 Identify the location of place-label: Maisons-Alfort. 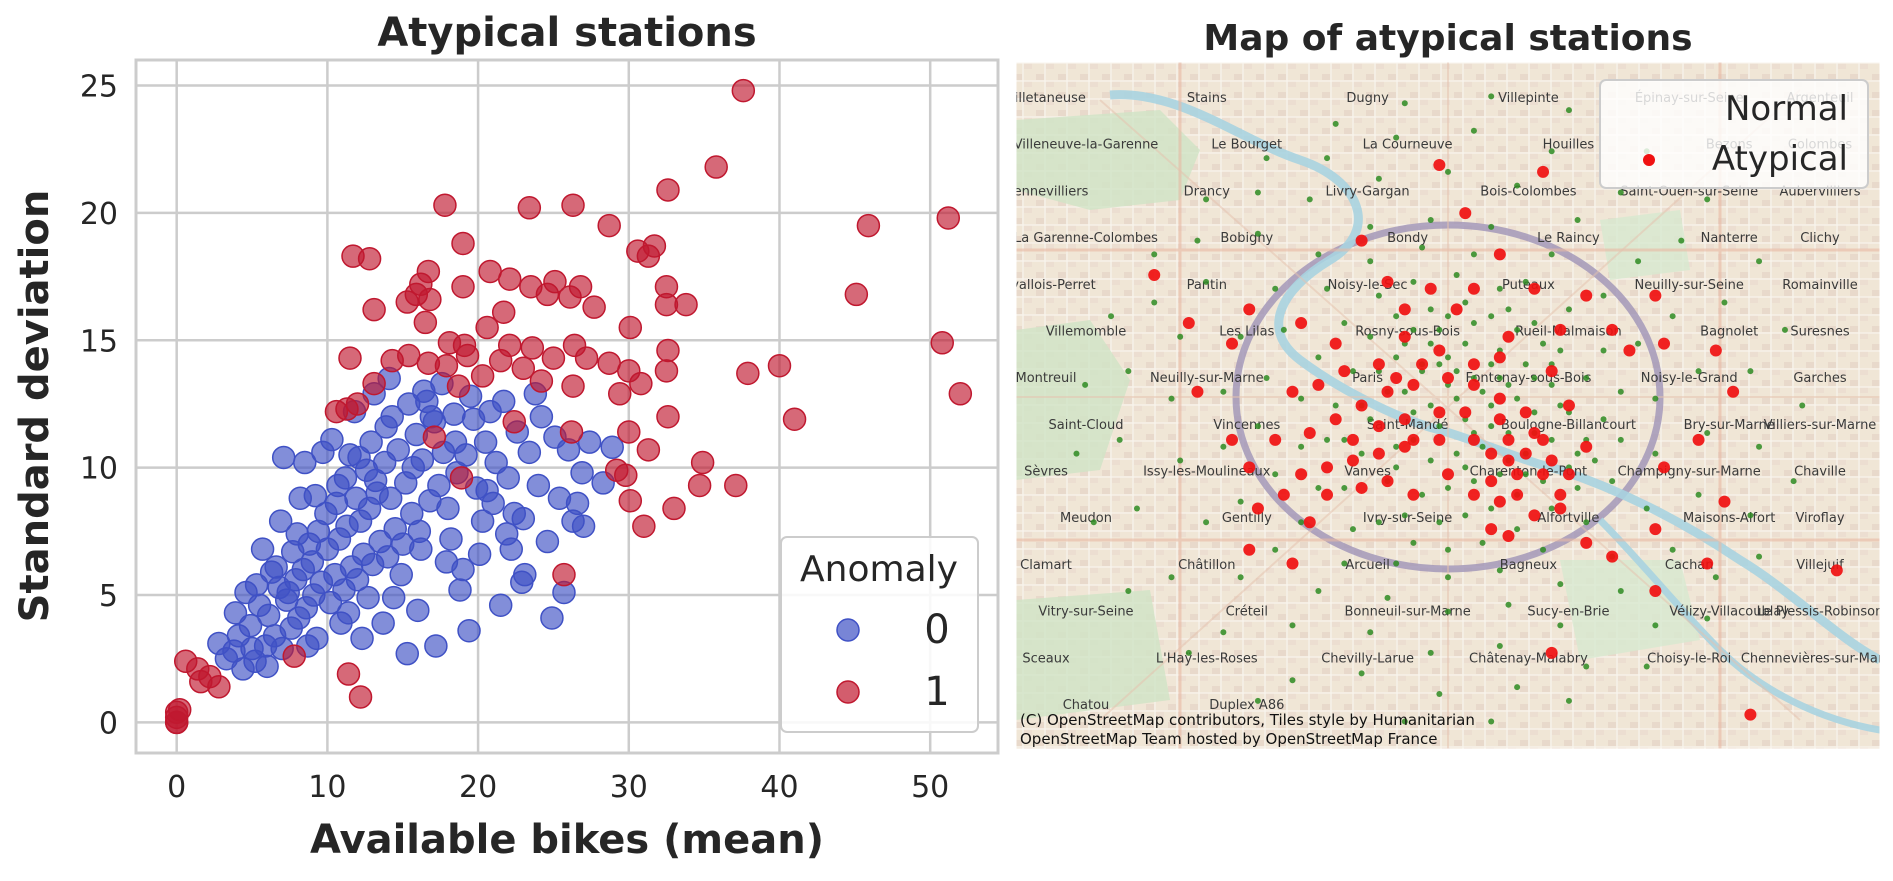
(1729, 518).